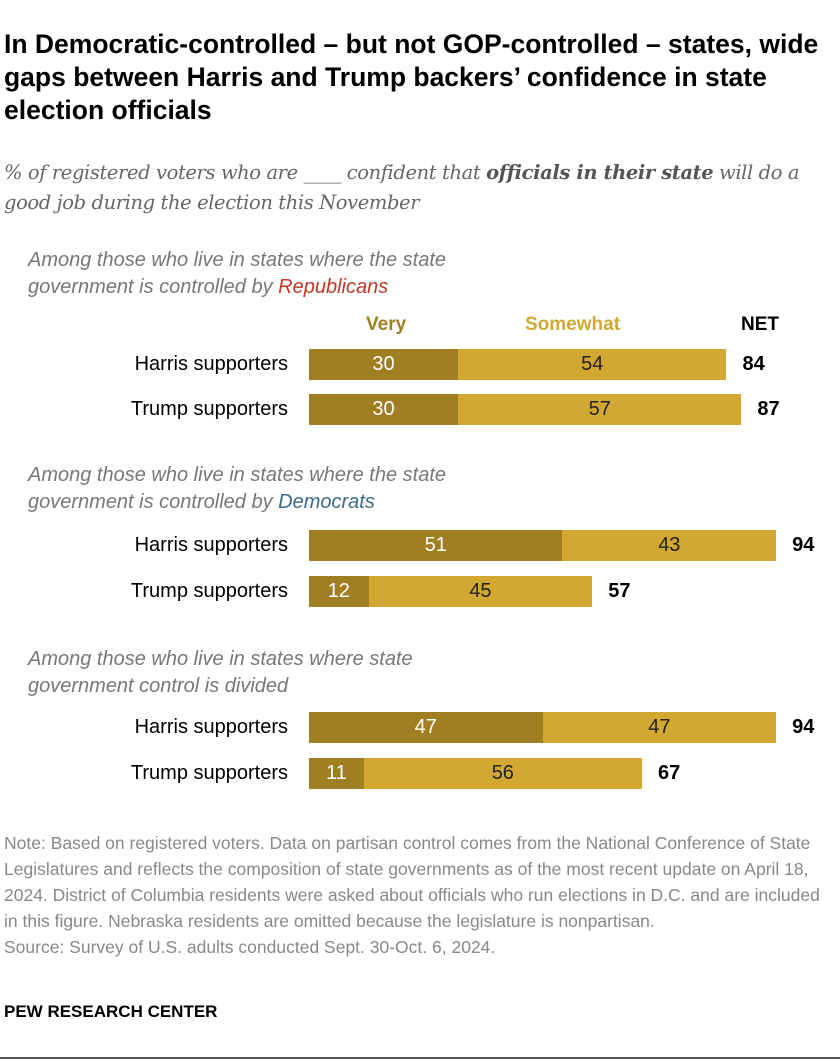  I want to click on subtitle-emphasis: officials in their state, so click(600, 172).